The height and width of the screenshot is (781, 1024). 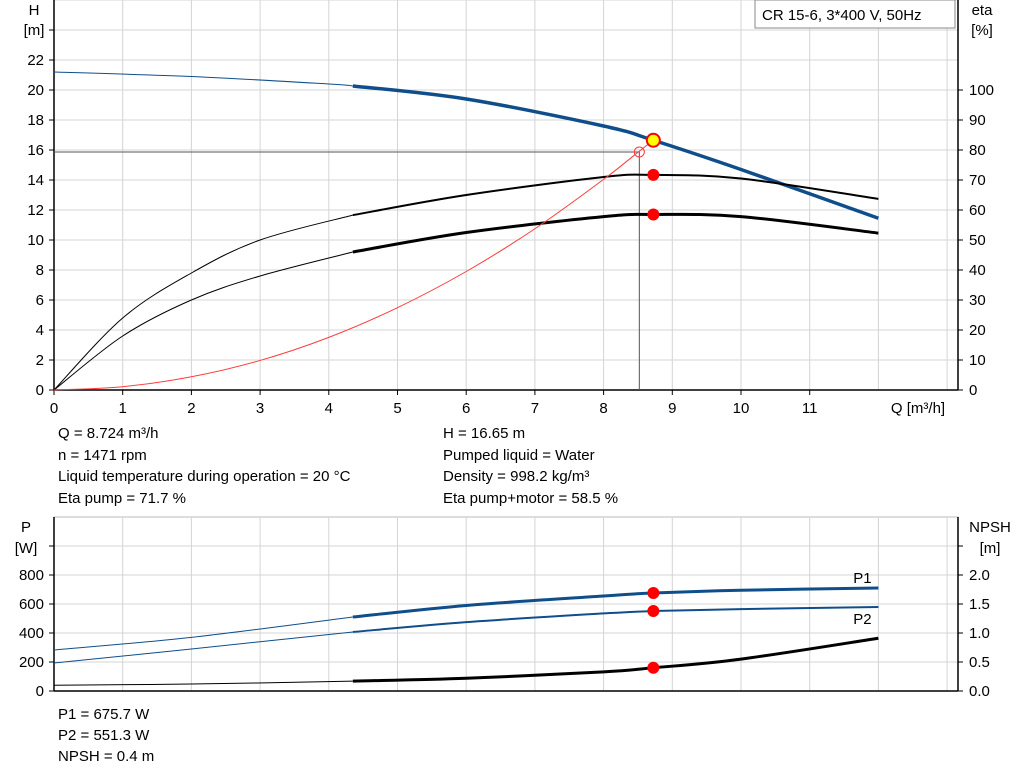 I want to click on y-tick-label: 2, so click(x=40, y=360).